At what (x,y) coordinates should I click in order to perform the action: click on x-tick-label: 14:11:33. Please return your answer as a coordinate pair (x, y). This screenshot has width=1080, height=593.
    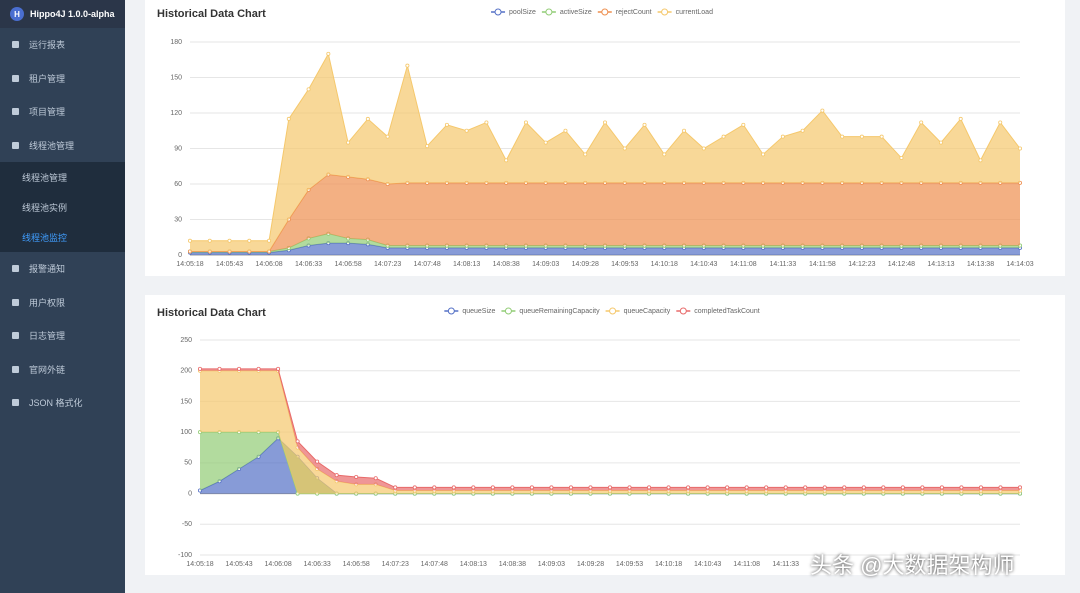
    Looking at the image, I should click on (785, 564).